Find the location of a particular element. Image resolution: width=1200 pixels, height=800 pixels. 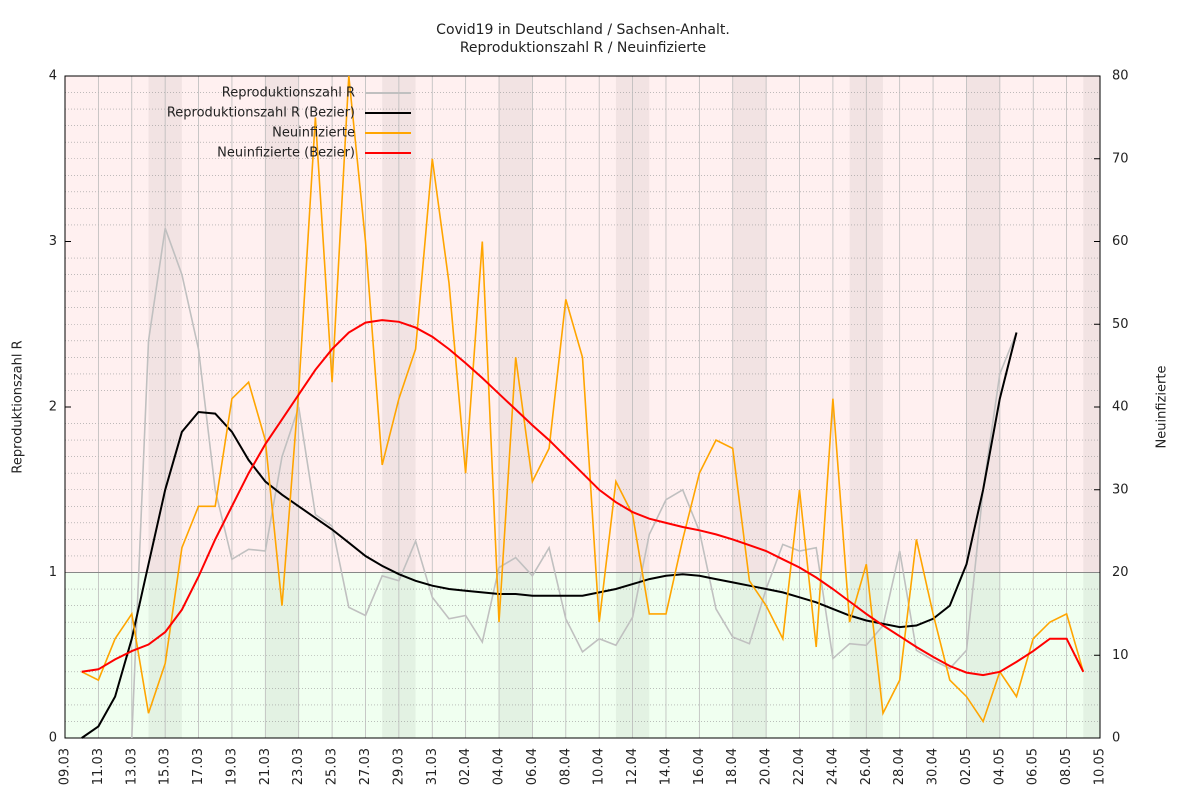

y2-axis-label: Neuinfizierte is located at coordinates (1162, 407).